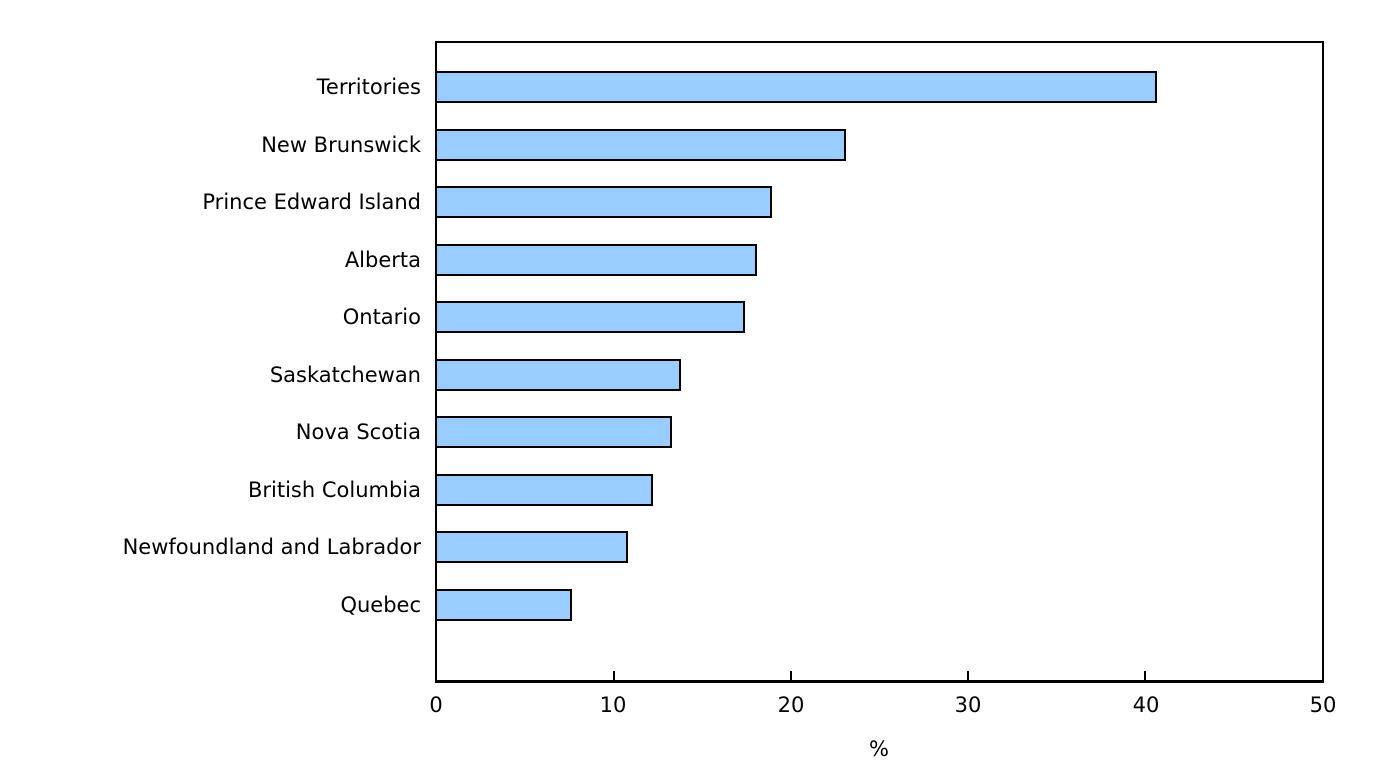 This screenshot has width=1386, height=779. I want to click on category-label: Alberta, so click(382, 259).